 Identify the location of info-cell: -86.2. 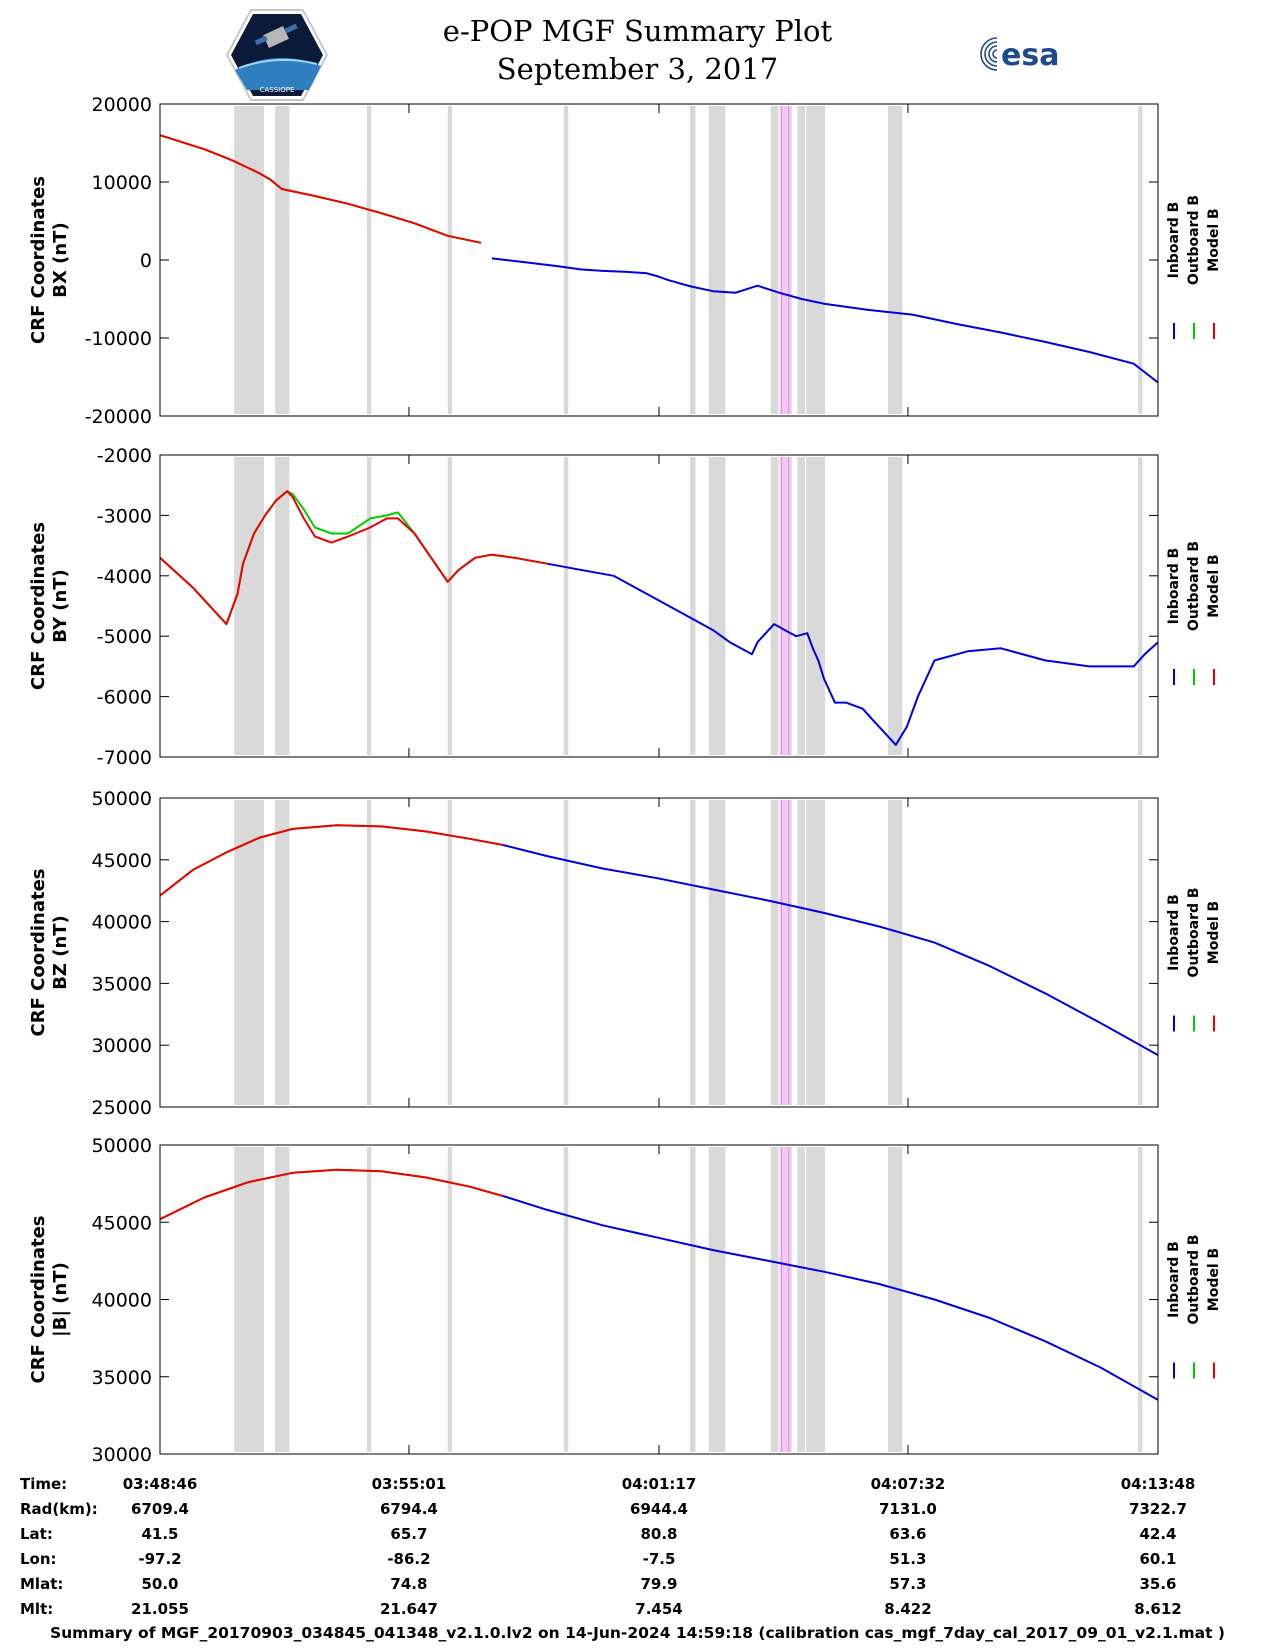
(409, 1559).